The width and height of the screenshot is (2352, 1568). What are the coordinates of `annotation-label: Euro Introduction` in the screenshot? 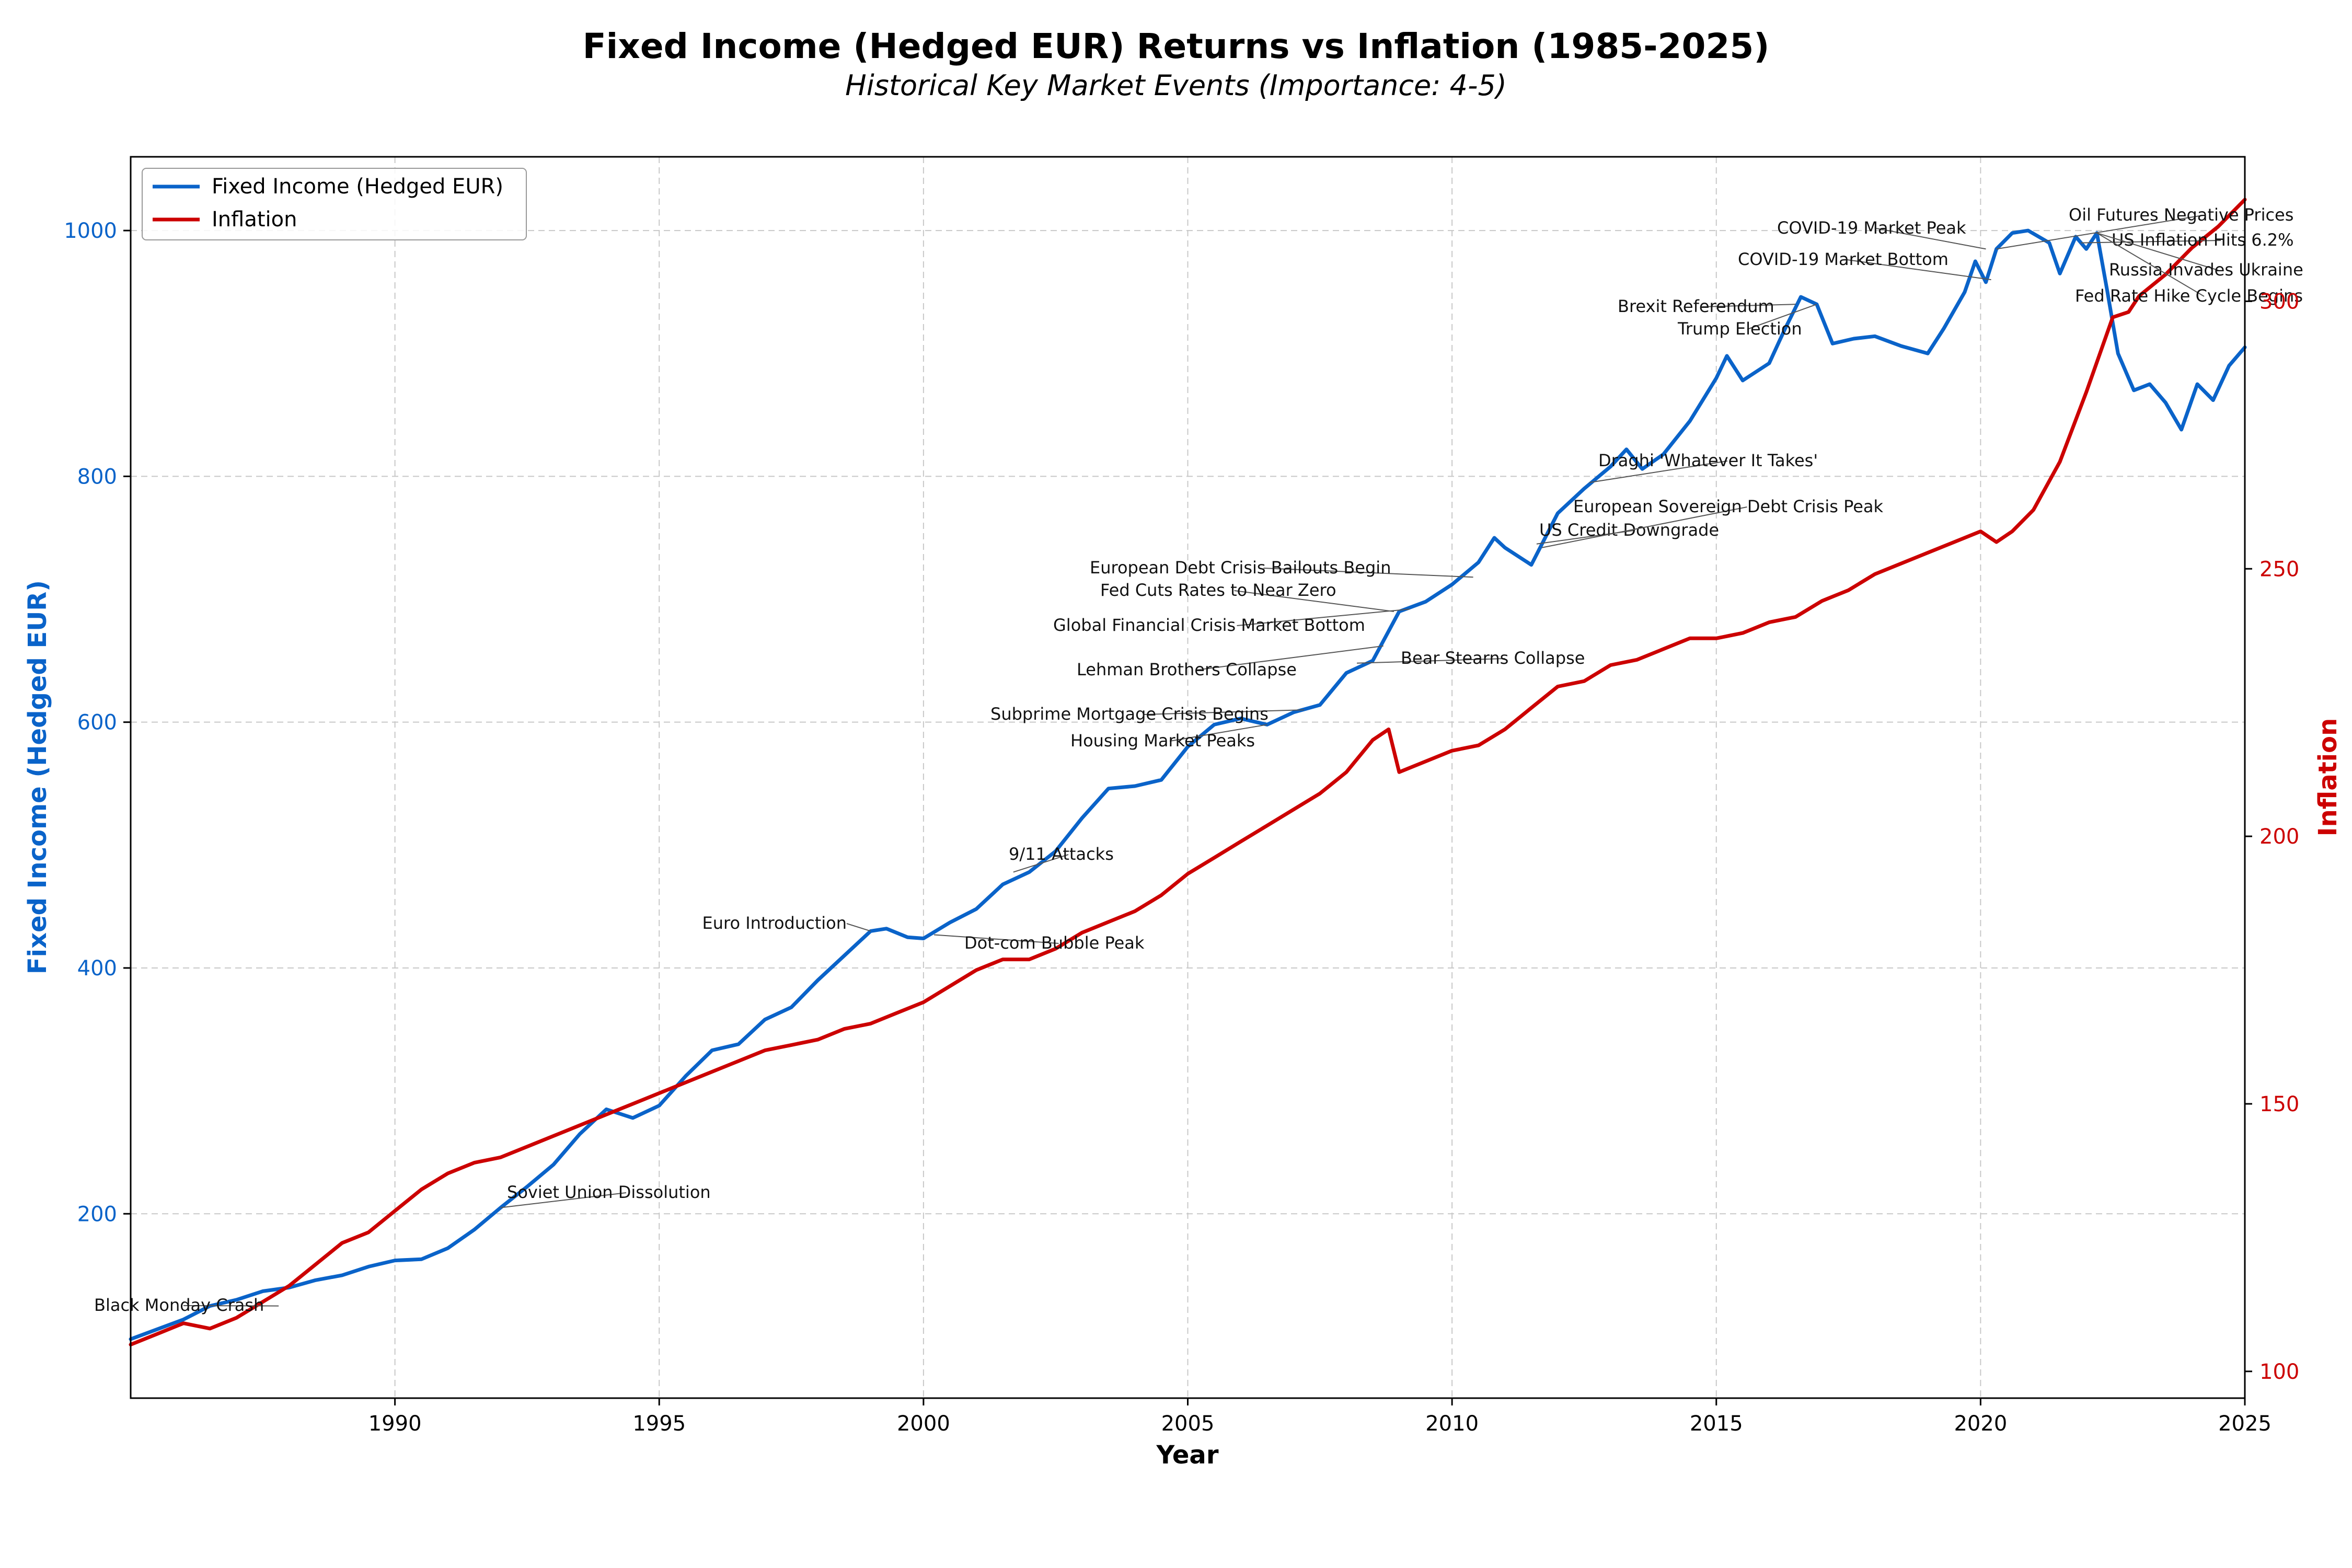 It's located at (774, 923).